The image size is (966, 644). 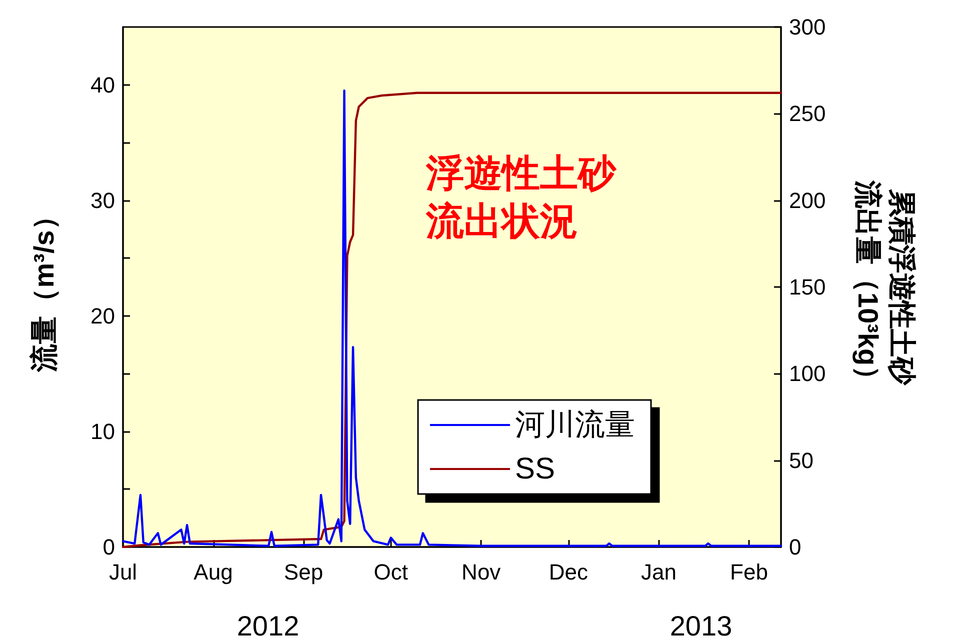 What do you see at coordinates (885, 286) in the screenshot?
I see `y2-axis-title: 累積浮遊性土砂流出量（10³kg）` at bounding box center [885, 286].